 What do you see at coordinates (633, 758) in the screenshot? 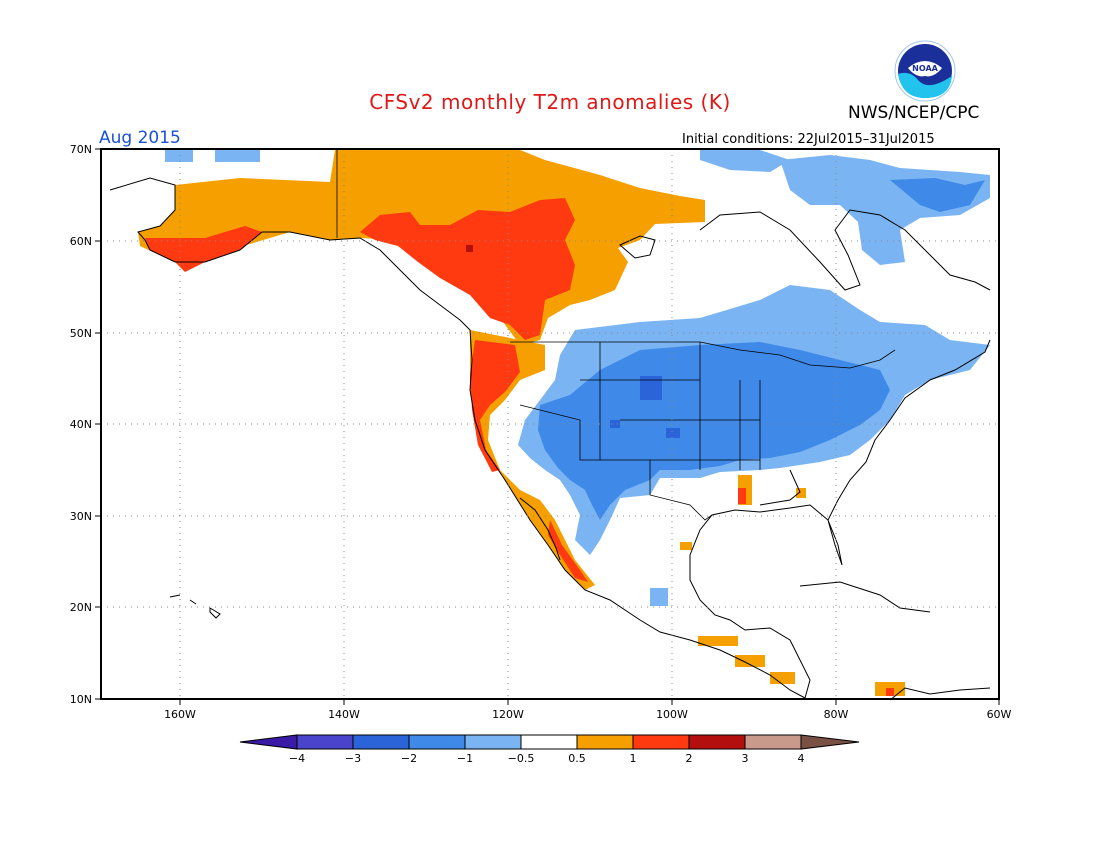
I see `colorbar-tick-label: 1` at bounding box center [633, 758].